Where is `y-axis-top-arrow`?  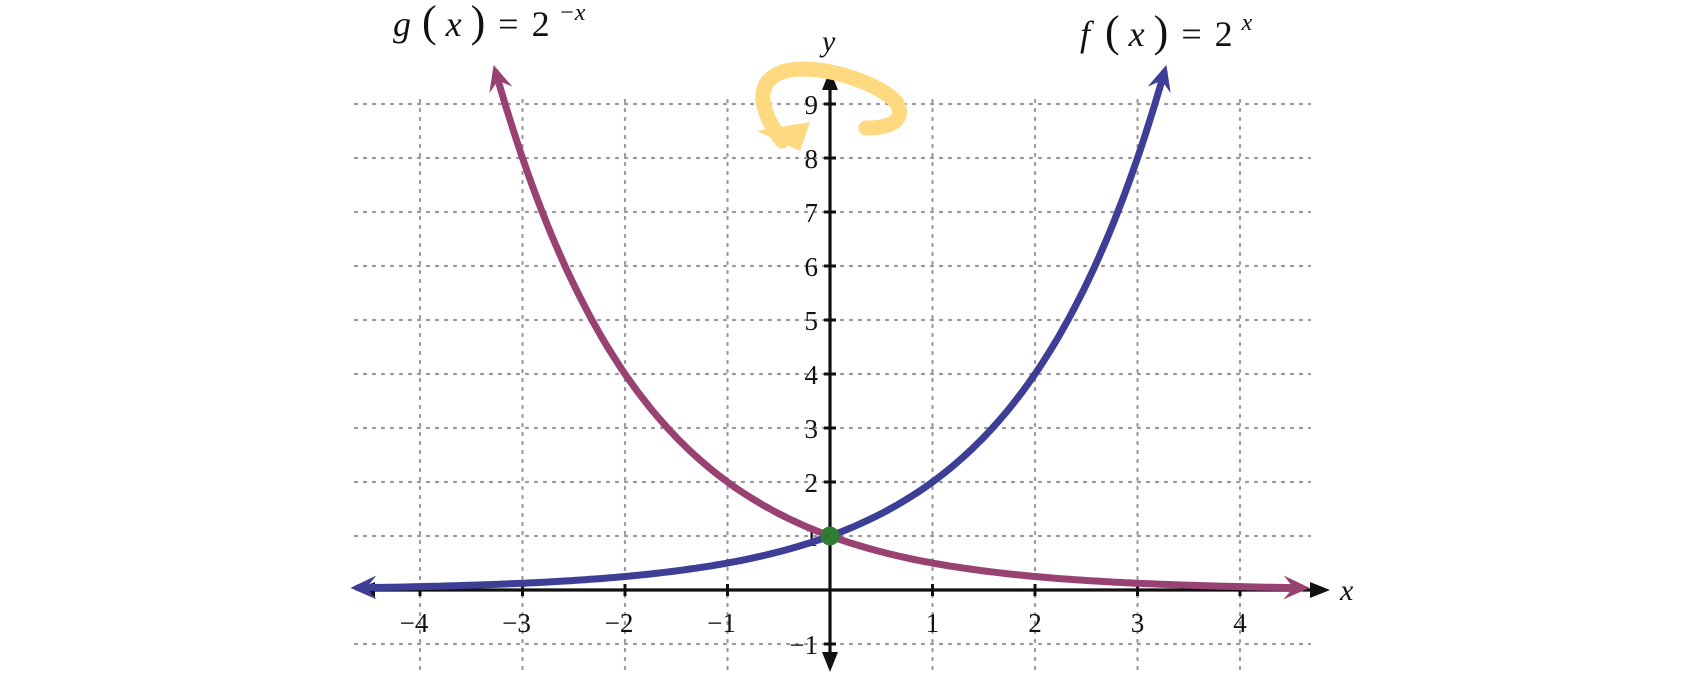 y-axis-top-arrow is located at coordinates (830, 80).